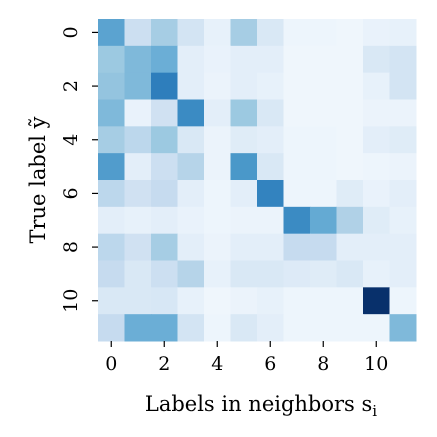 This screenshot has height=437, width=437. What do you see at coordinates (138, 194) in the screenshot?
I see `heatmap-cell-r6-c1` at bounding box center [138, 194].